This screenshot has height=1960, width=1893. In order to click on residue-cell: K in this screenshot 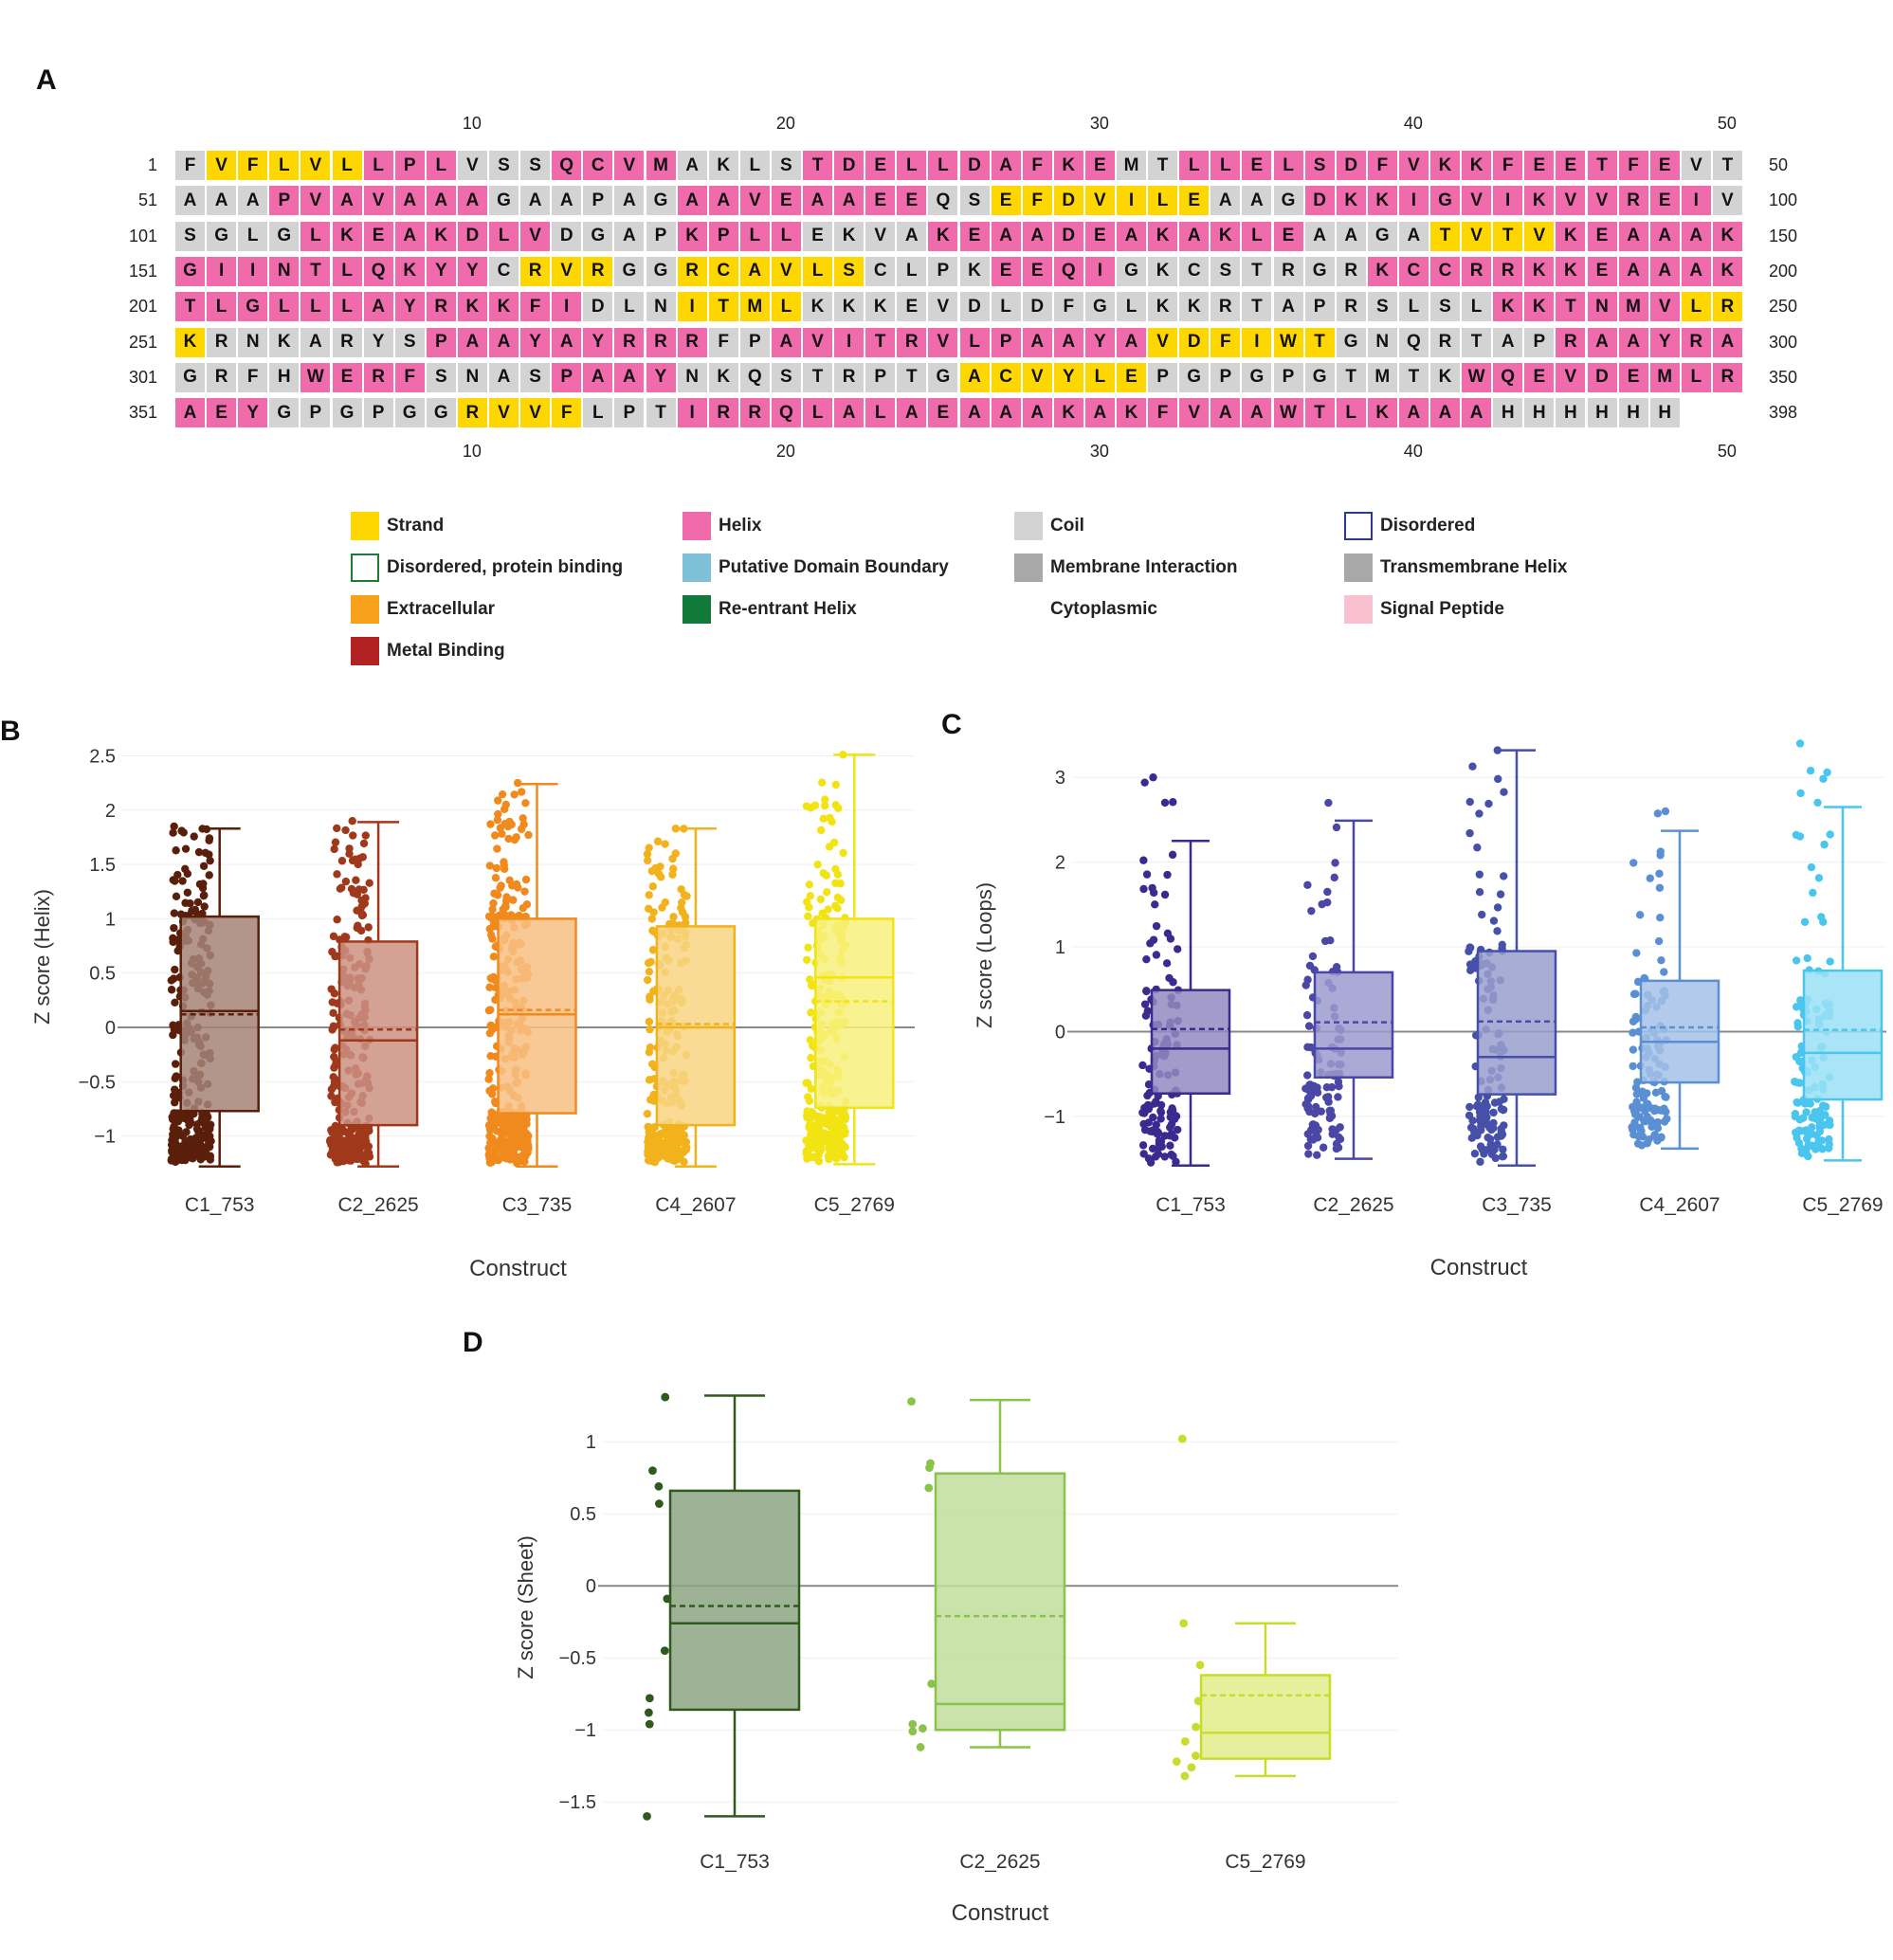, I will do `click(284, 342)`.